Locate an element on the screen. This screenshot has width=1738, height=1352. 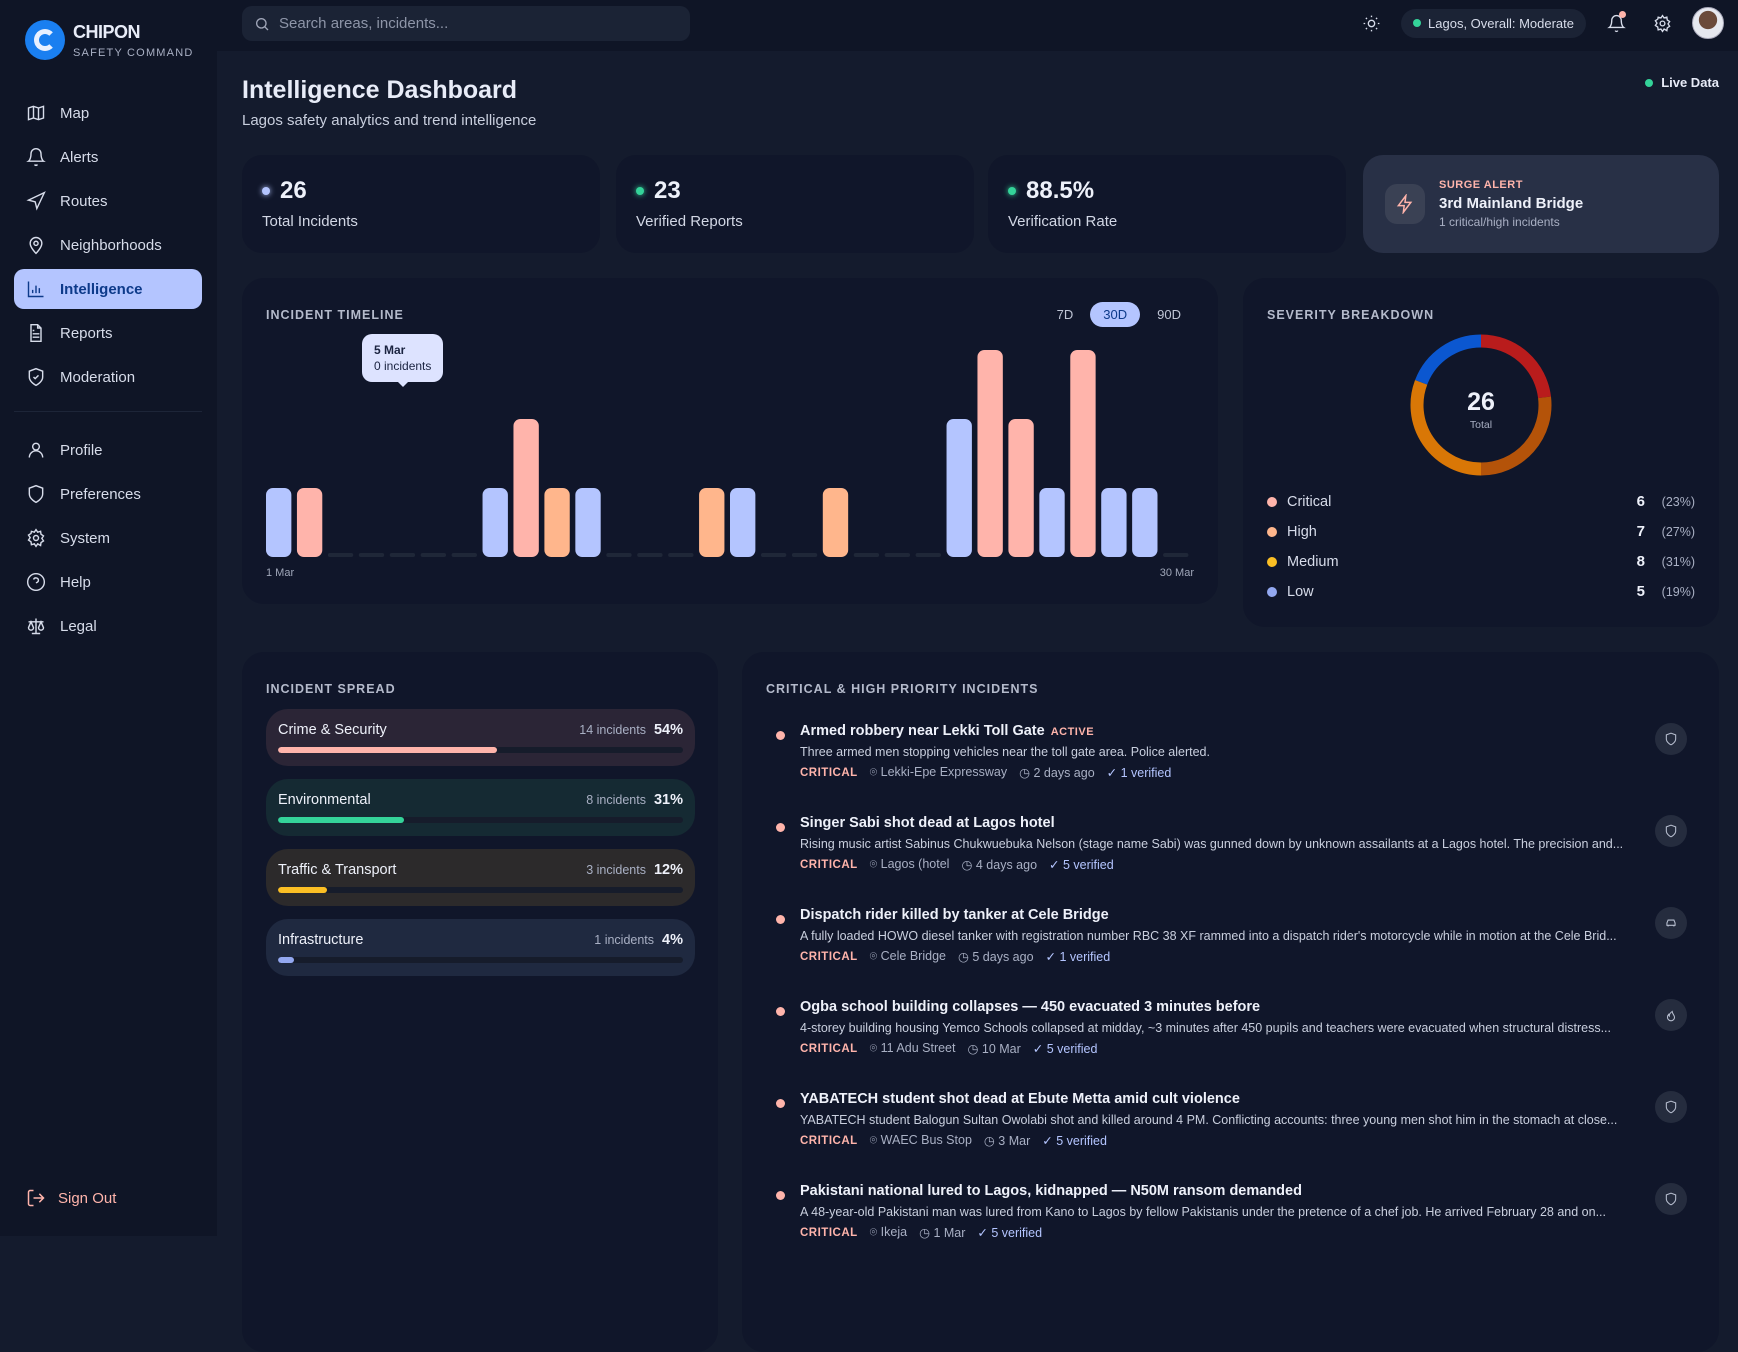
incident-time: ◷ 4 days ago is located at coordinates (999, 865).